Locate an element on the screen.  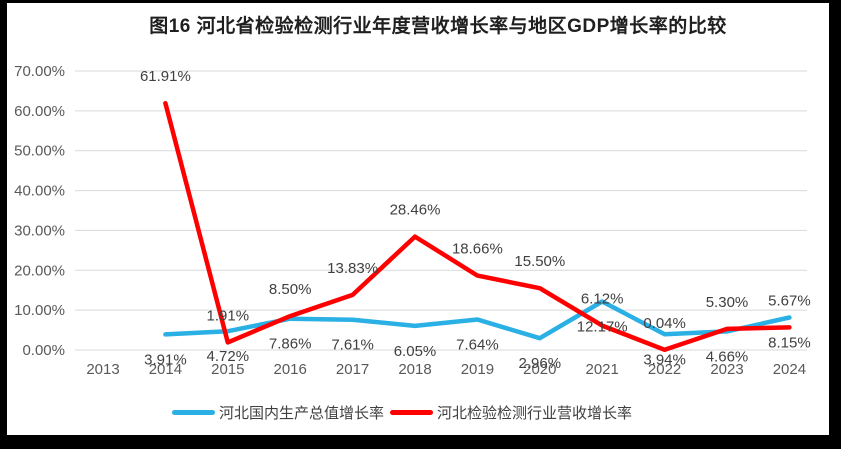
gdp-growth-data-label: 7.64% is located at coordinates (477, 345).